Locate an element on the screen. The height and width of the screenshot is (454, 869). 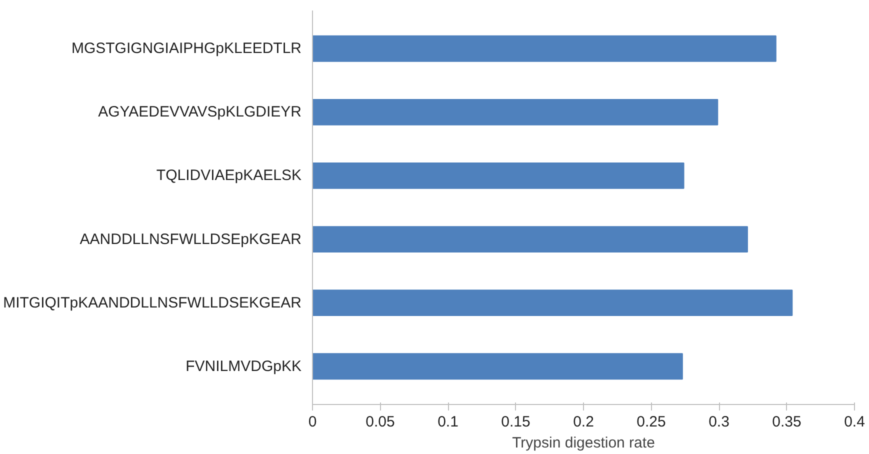
x-tick-label: 0.25 is located at coordinates (651, 422).